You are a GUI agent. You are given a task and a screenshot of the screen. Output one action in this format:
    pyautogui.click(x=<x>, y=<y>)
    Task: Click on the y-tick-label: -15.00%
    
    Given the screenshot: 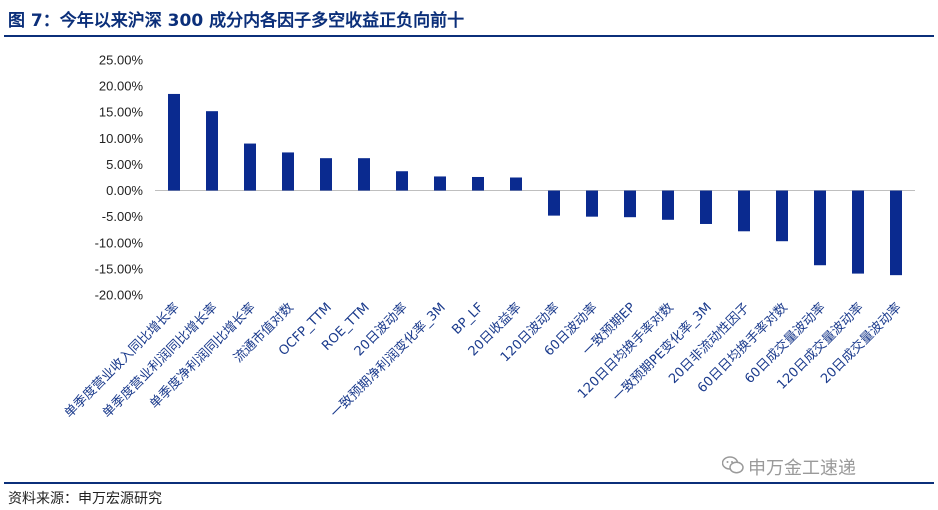 What is the action you would take?
    pyautogui.click(x=119, y=268)
    